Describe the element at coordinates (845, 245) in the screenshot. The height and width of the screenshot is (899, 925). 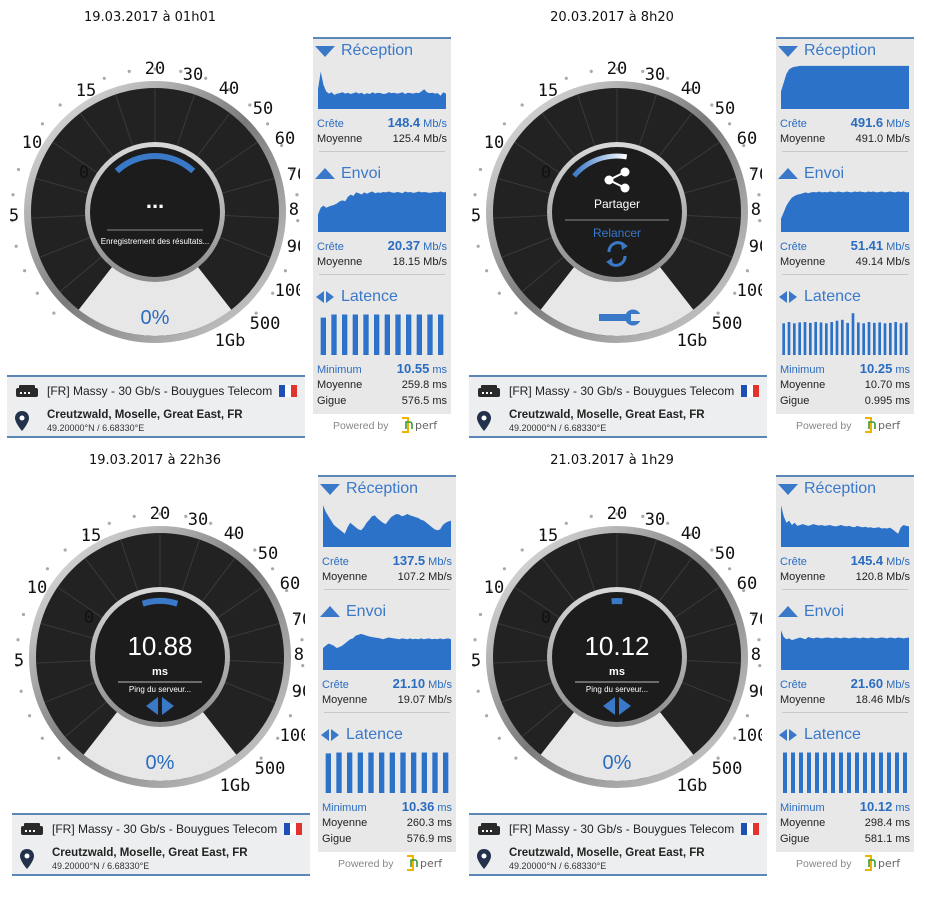
I see `upload-peak-row: Crête 51.41 Mb/s` at that location.